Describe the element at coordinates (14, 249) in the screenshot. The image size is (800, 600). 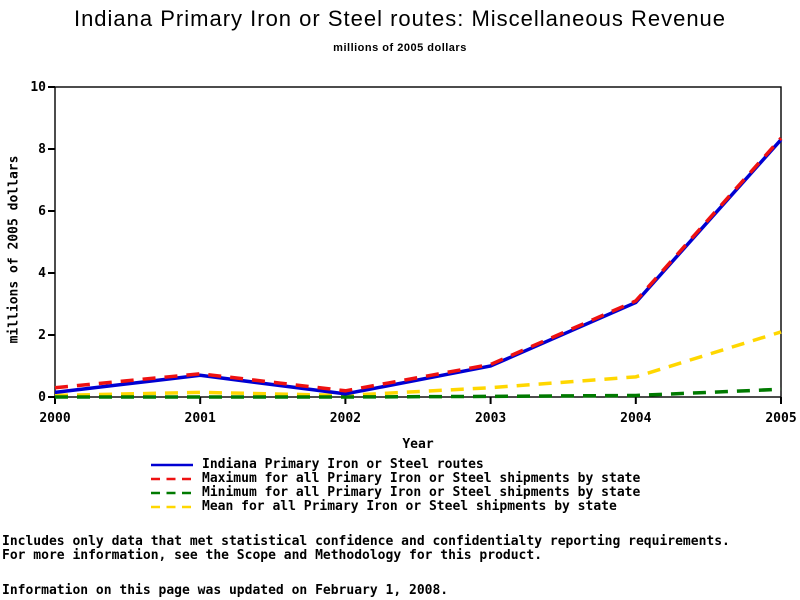
I see `y-axis-title: millions of 2005 dollars` at that location.